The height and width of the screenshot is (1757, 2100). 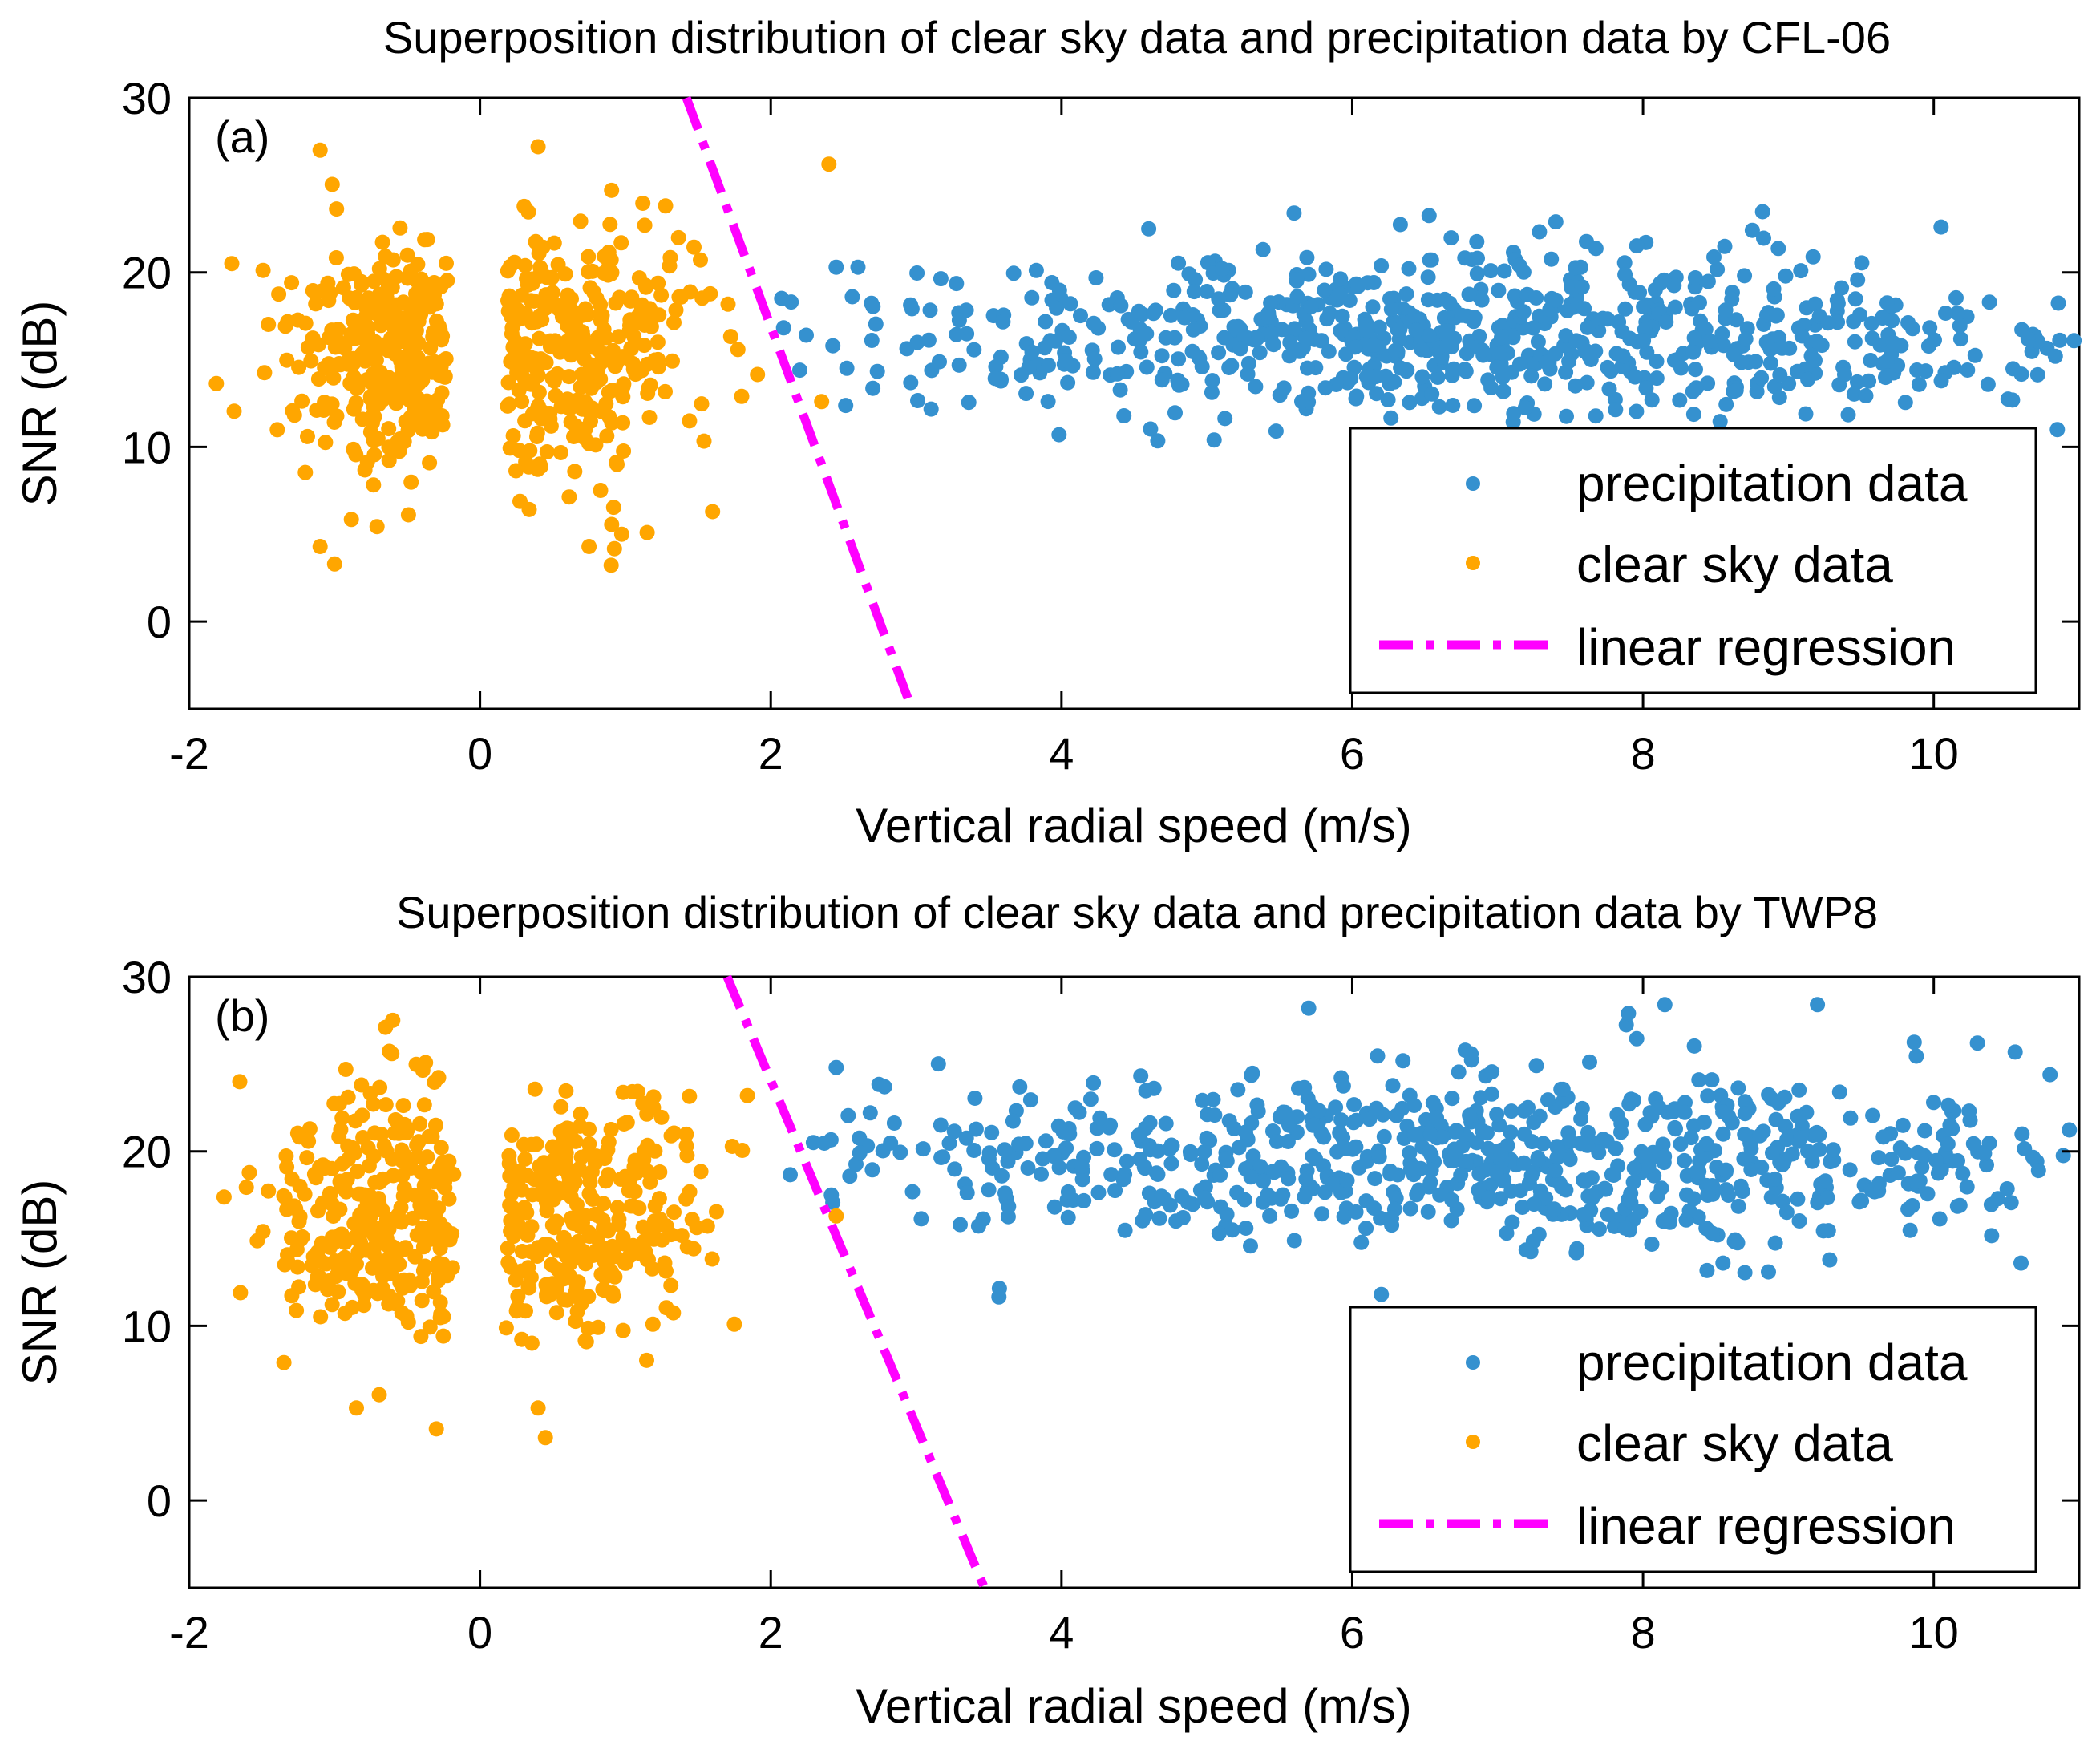 I want to click on y-tick-label: 10, so click(x=147, y=447).